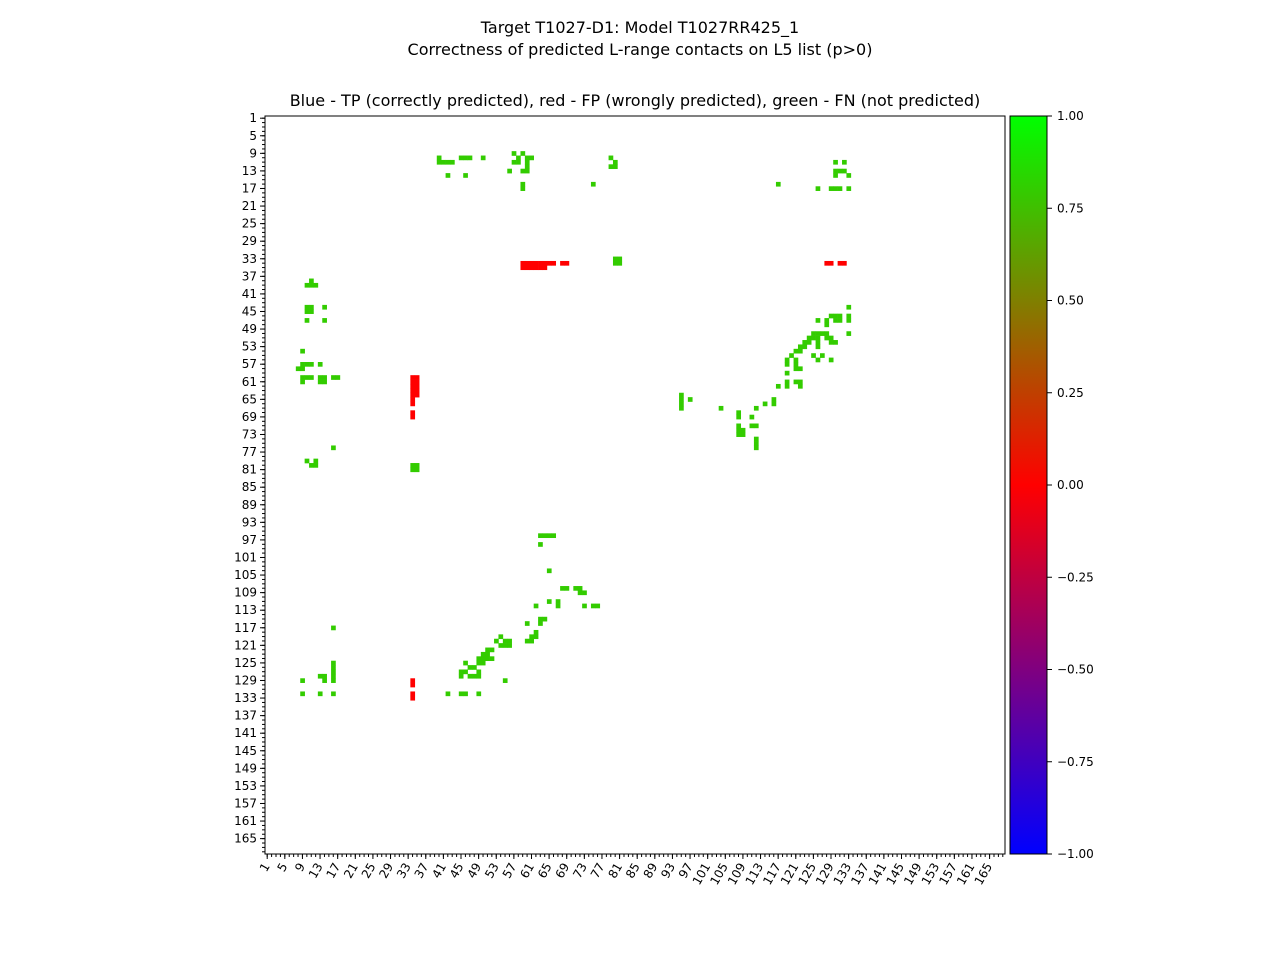 The image size is (1280, 960). I want to click on x-tick-label: 157, so click(948, 874).